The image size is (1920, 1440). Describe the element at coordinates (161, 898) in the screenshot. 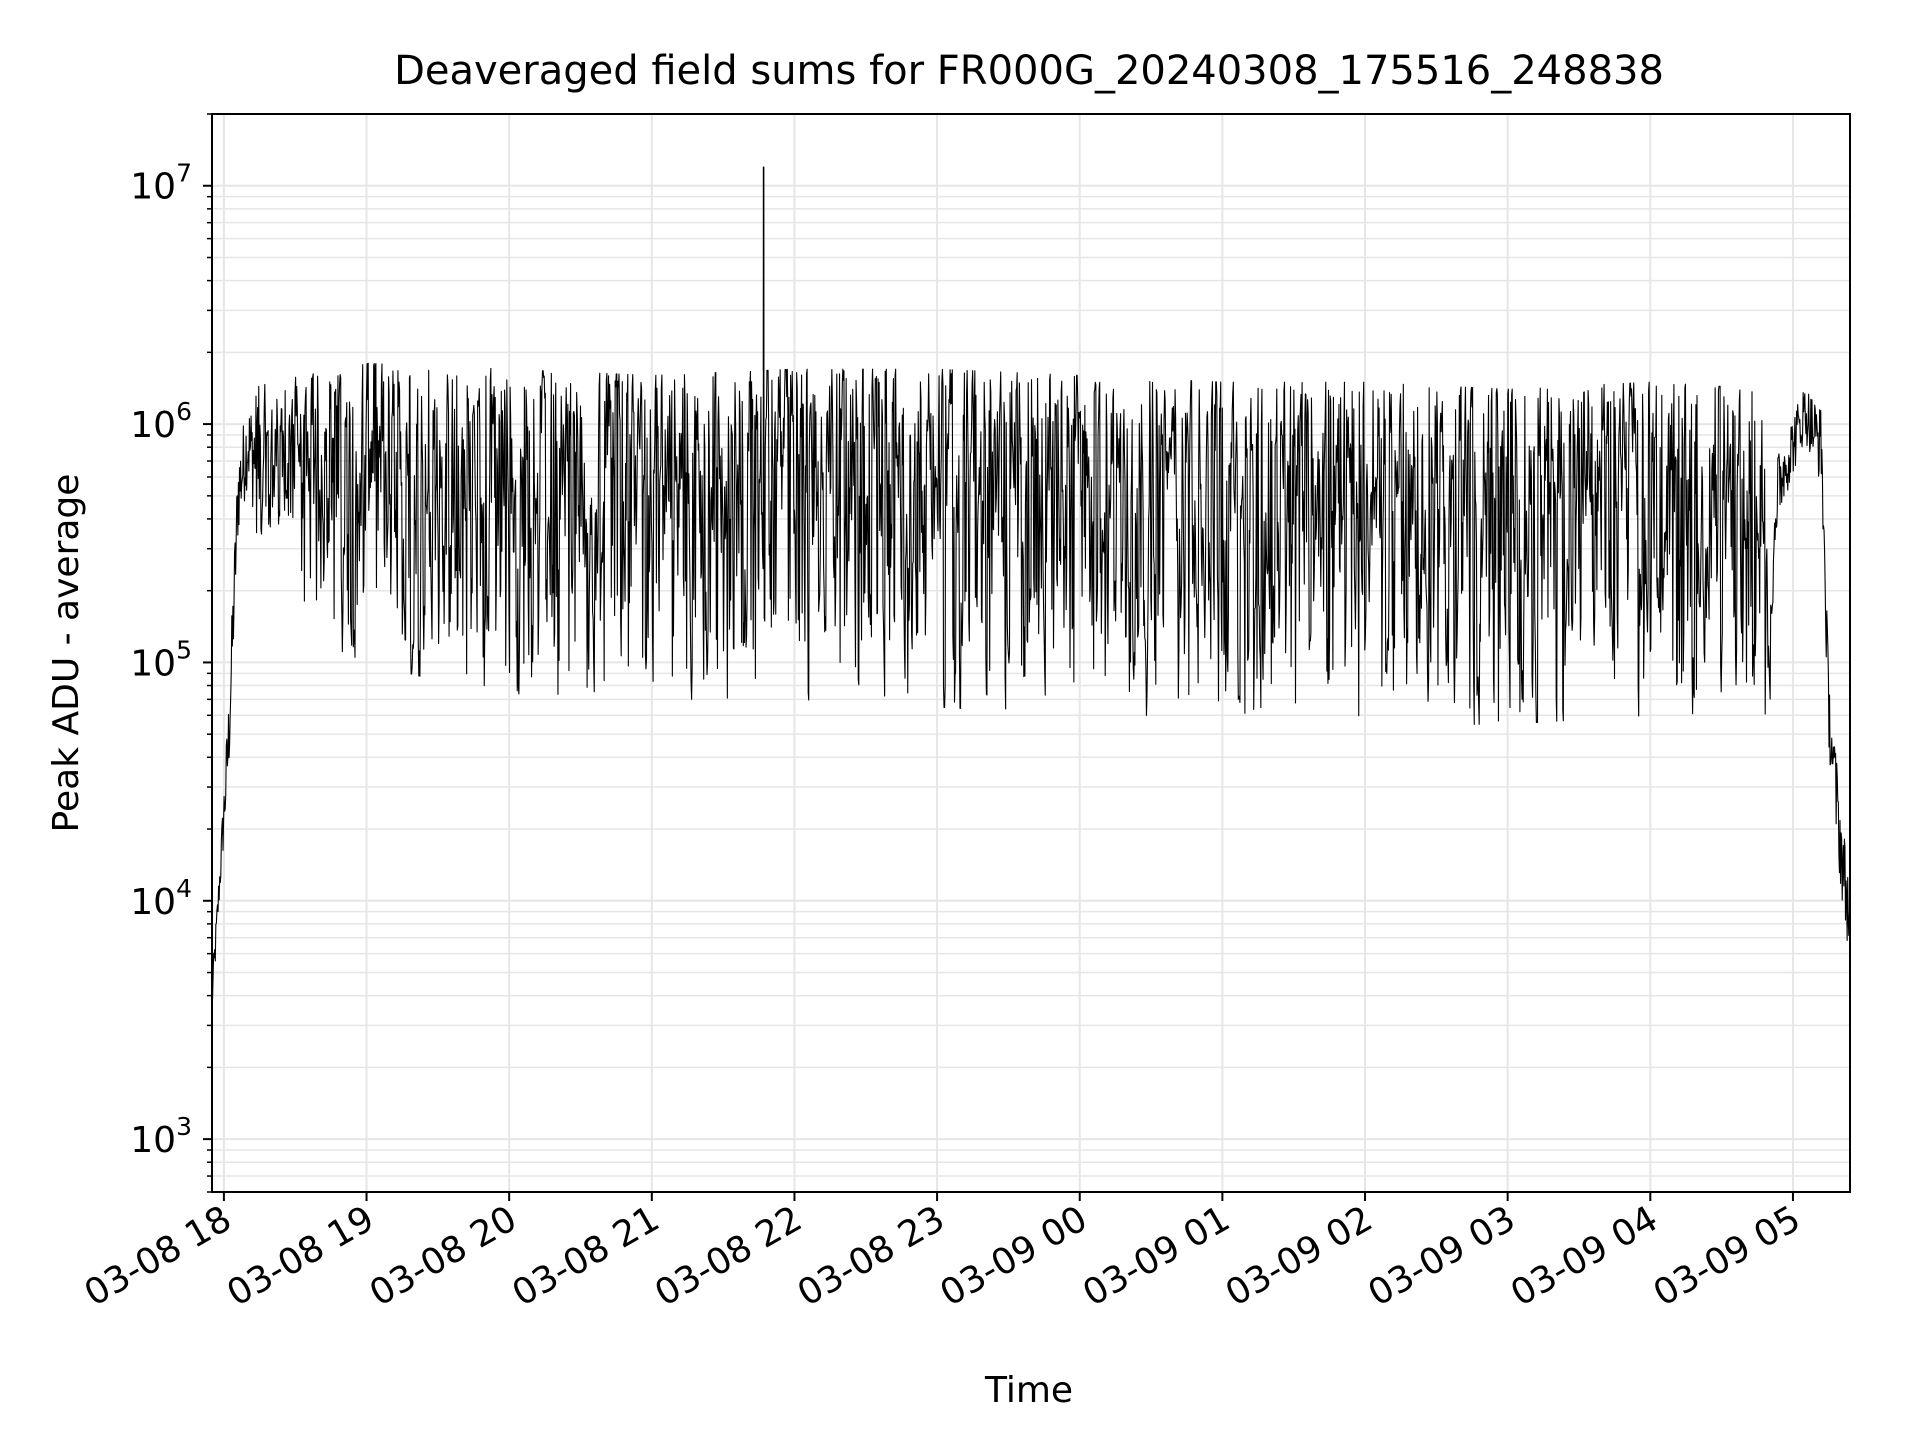

I see `y-tick-label: 10⁴` at that location.